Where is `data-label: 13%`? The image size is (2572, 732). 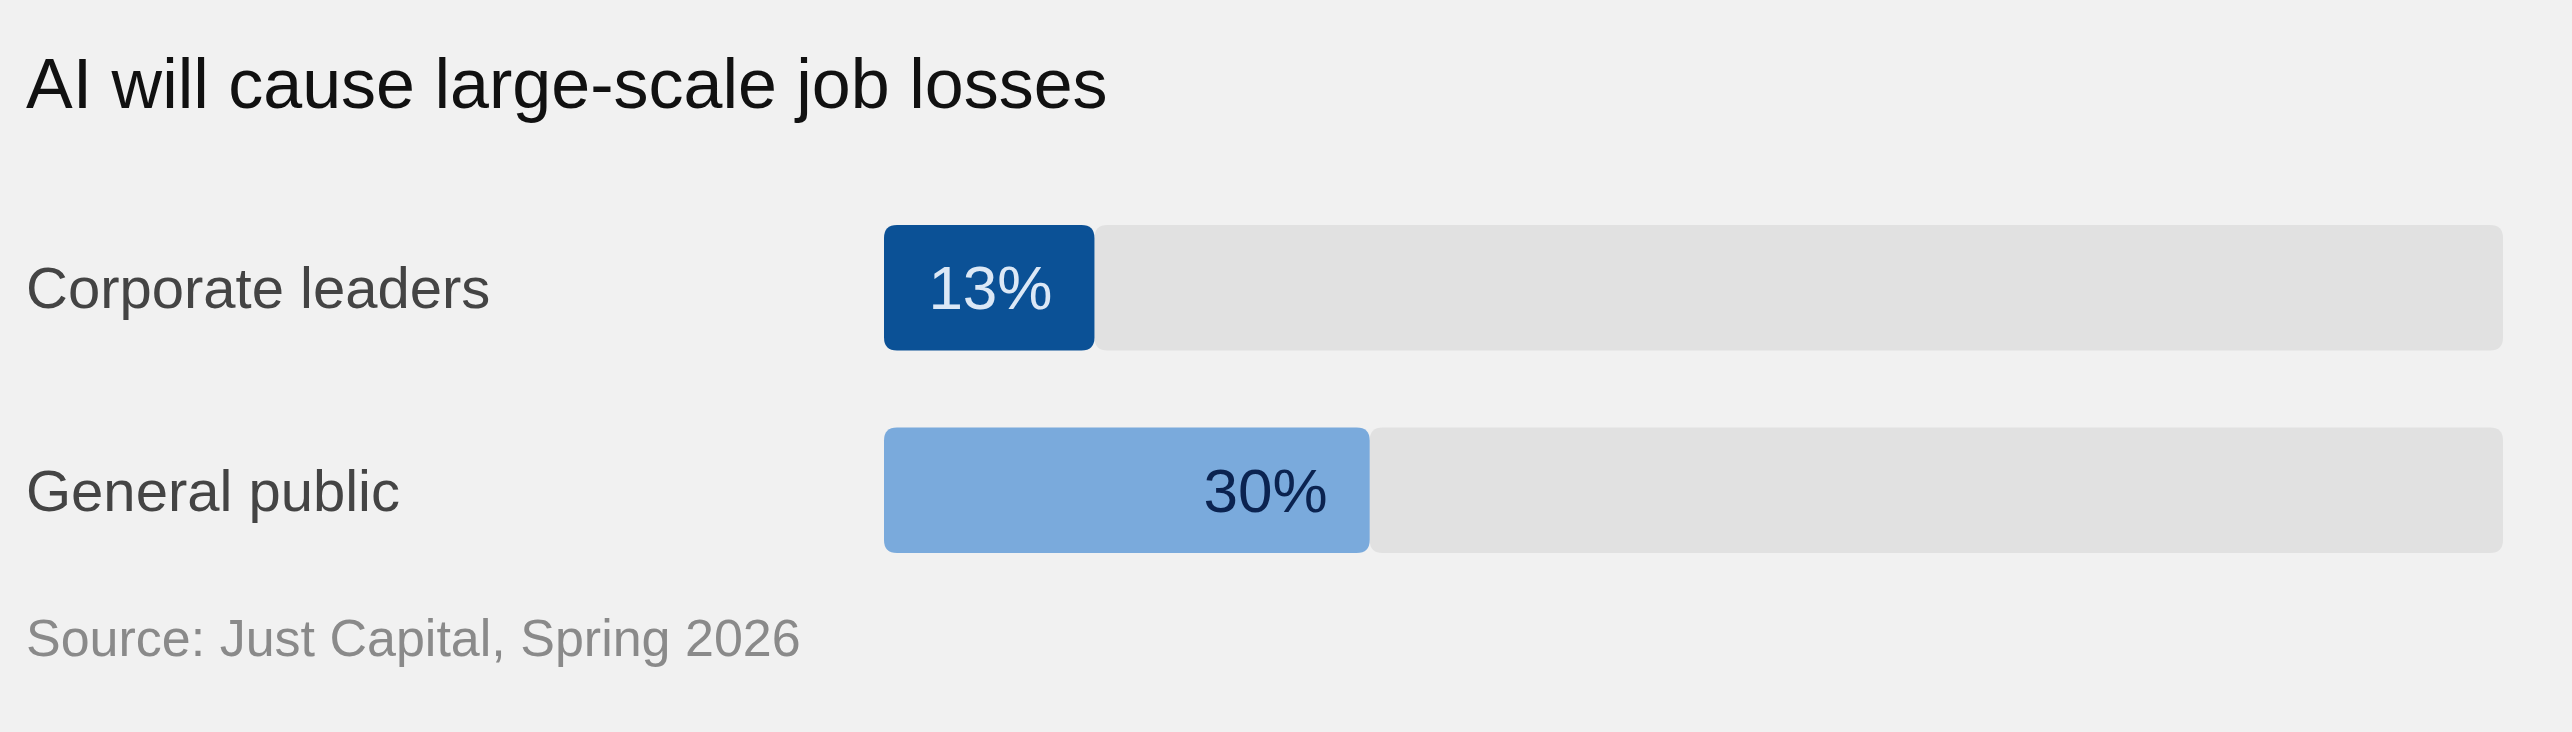
data-label: 13% is located at coordinates (990, 288).